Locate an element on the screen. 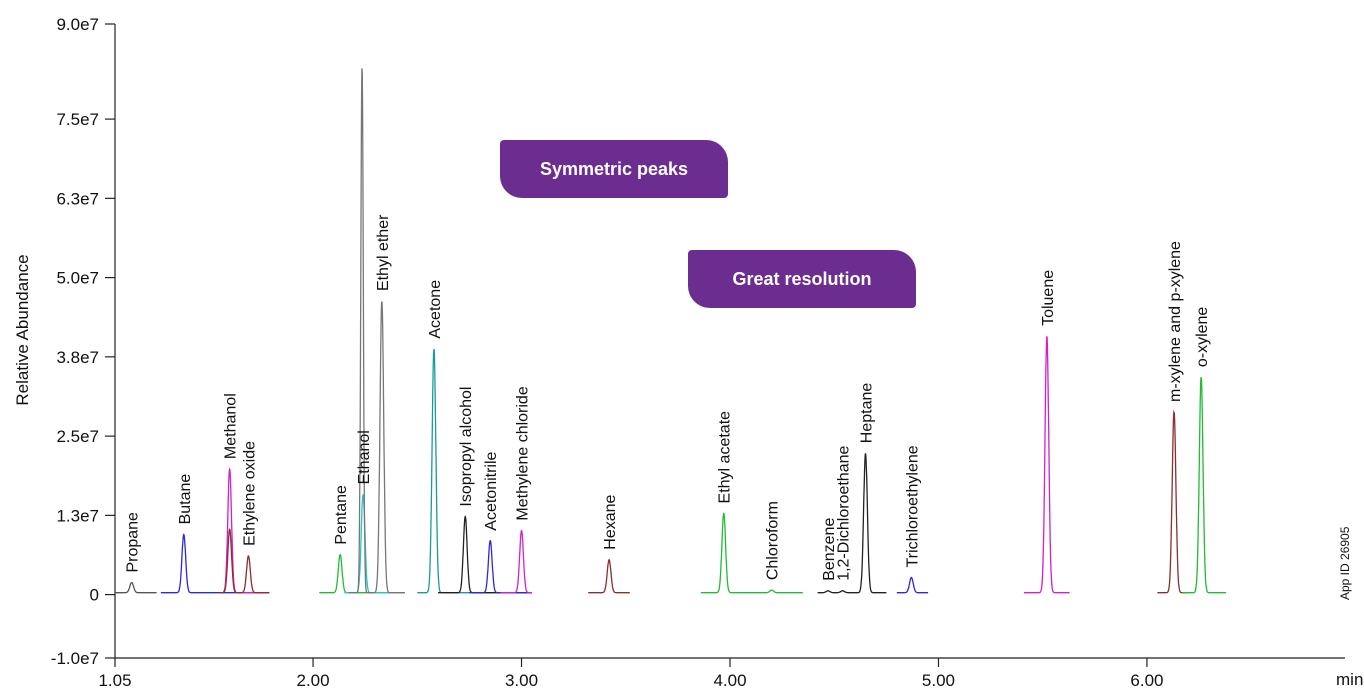 Image resolution: width=1364 pixels, height=690 pixels. y-tick-label: 2.5e7 is located at coordinates (77, 436).